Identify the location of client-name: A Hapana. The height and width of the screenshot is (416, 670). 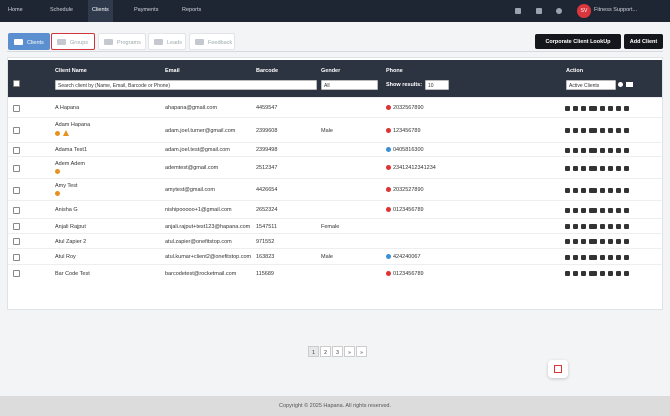
(67, 108).